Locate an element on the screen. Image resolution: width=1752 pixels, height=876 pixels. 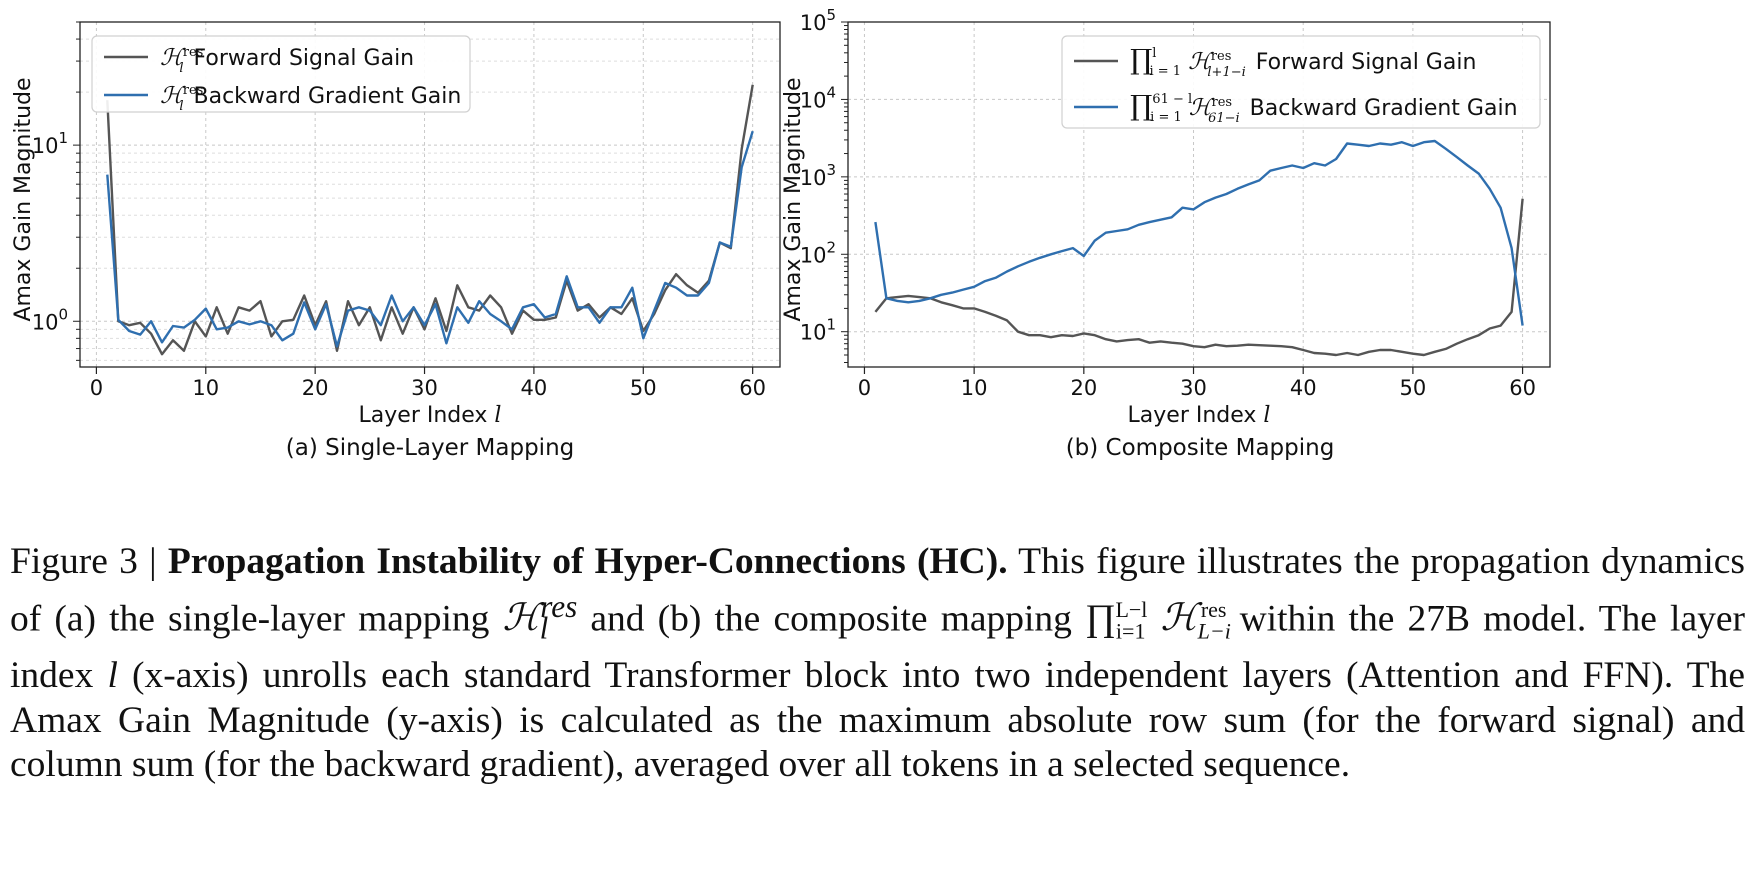
subcaption: (b) Composite Mapping is located at coordinates (1200, 448).